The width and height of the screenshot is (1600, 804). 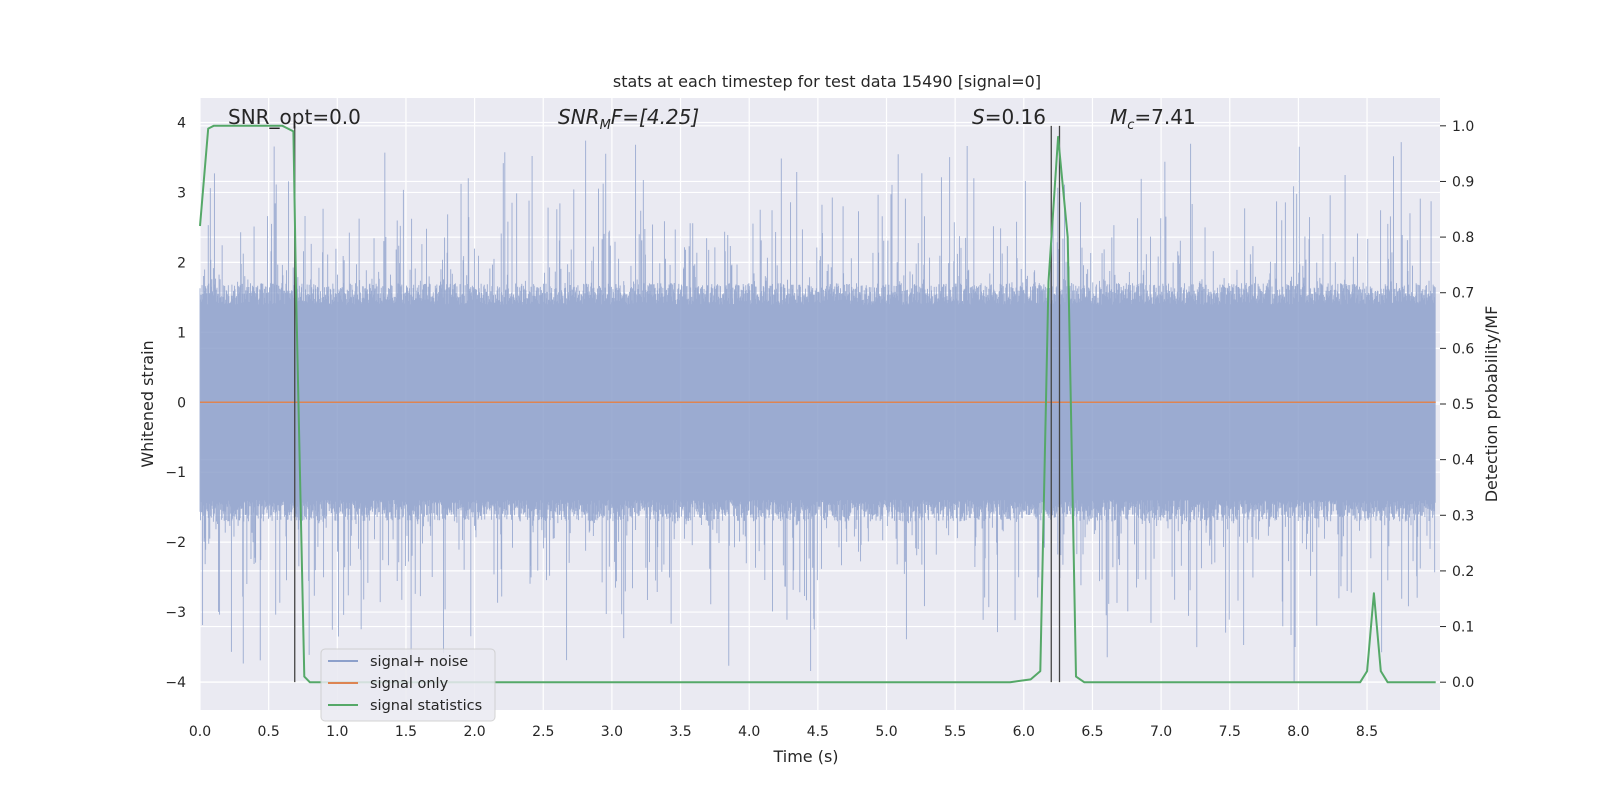 I want to click on y-left-tick-label: 2, so click(x=181, y=263).